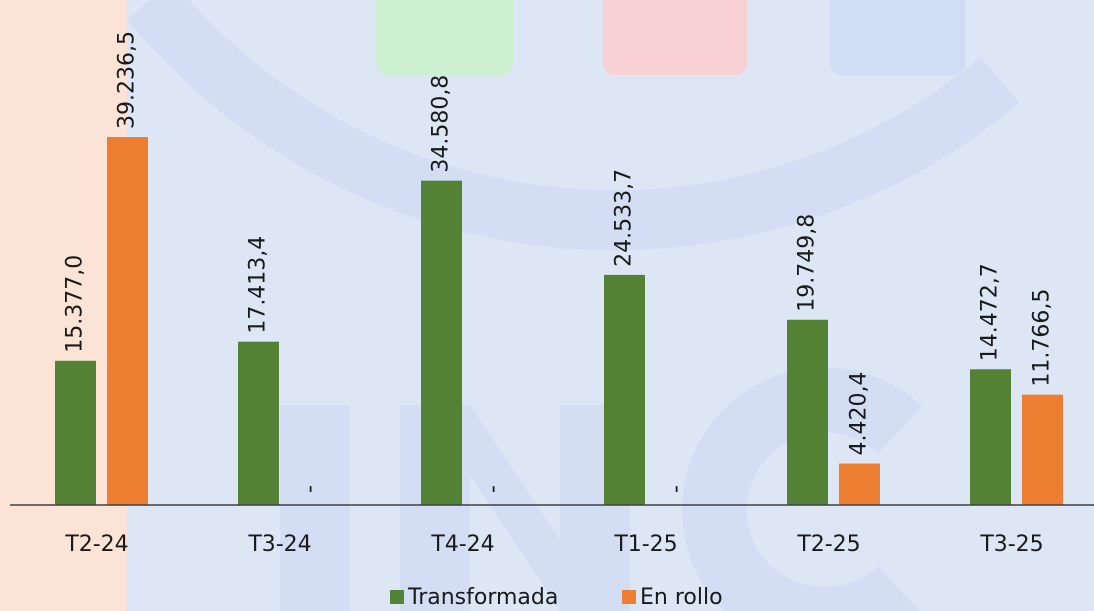 Image resolution: width=1094 pixels, height=611 pixels. What do you see at coordinates (75, 304) in the screenshot?
I see `value-label: 15.377,0` at bounding box center [75, 304].